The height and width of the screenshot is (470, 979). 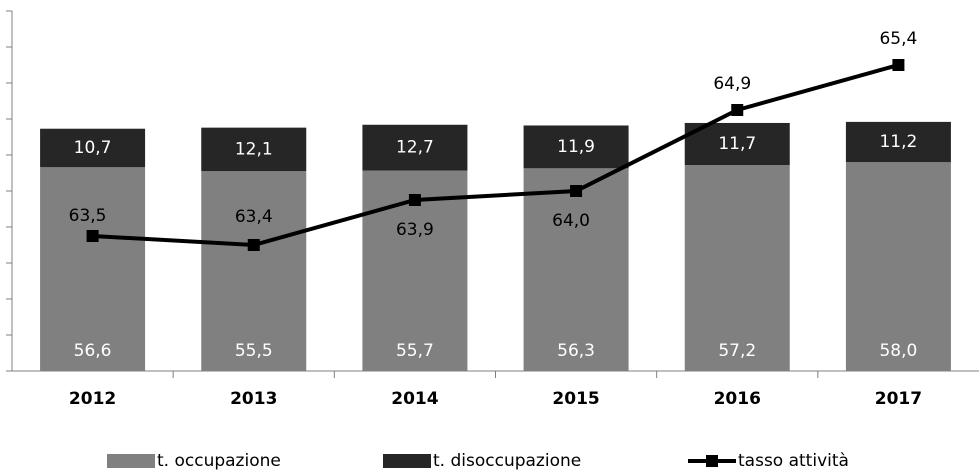 I want to click on data-label: 58,0, so click(x=898, y=351).